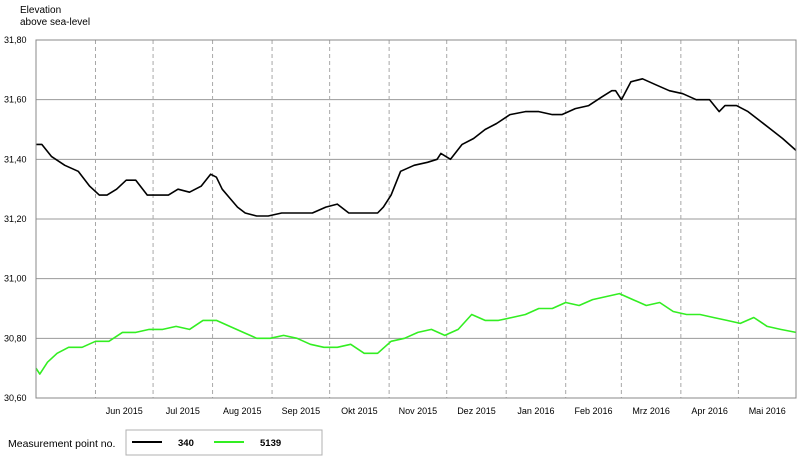 The height and width of the screenshot is (459, 800). What do you see at coordinates (418, 411) in the screenshot?
I see `x-tick-label: Nov 2015` at bounding box center [418, 411].